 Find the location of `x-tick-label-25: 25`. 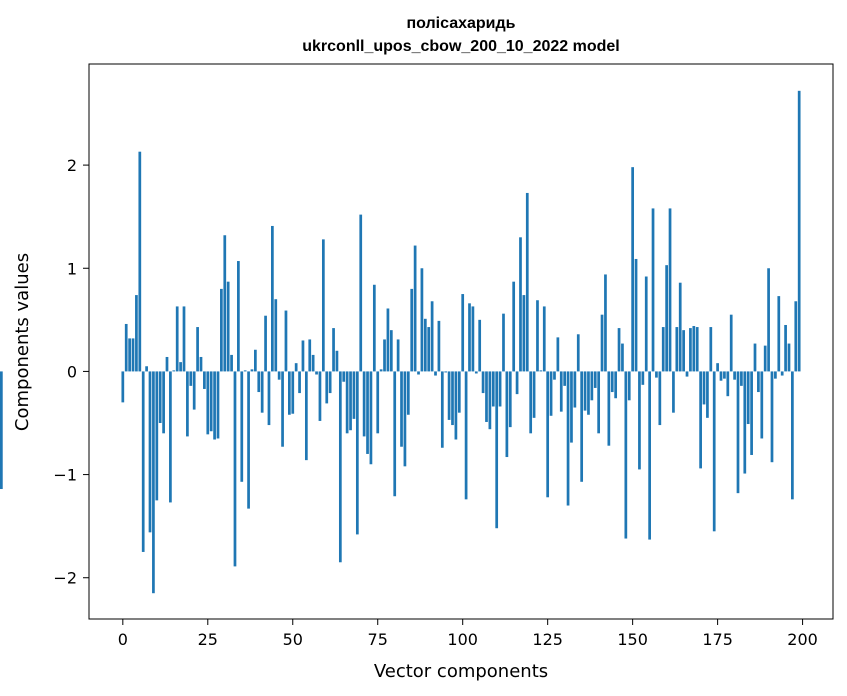

x-tick-label-25: 25 is located at coordinates (208, 639).